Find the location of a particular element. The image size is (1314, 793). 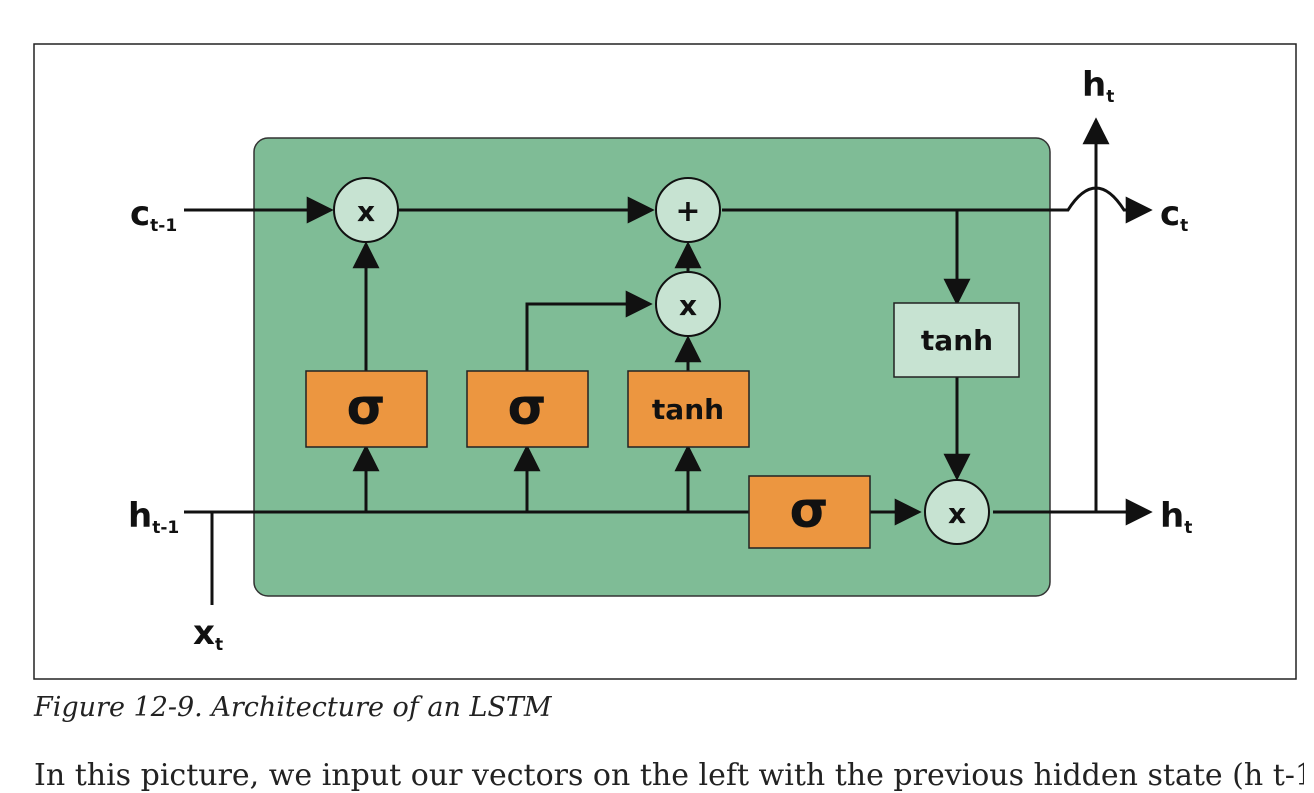

cell-tanh-label: tanh is located at coordinates (957, 340).